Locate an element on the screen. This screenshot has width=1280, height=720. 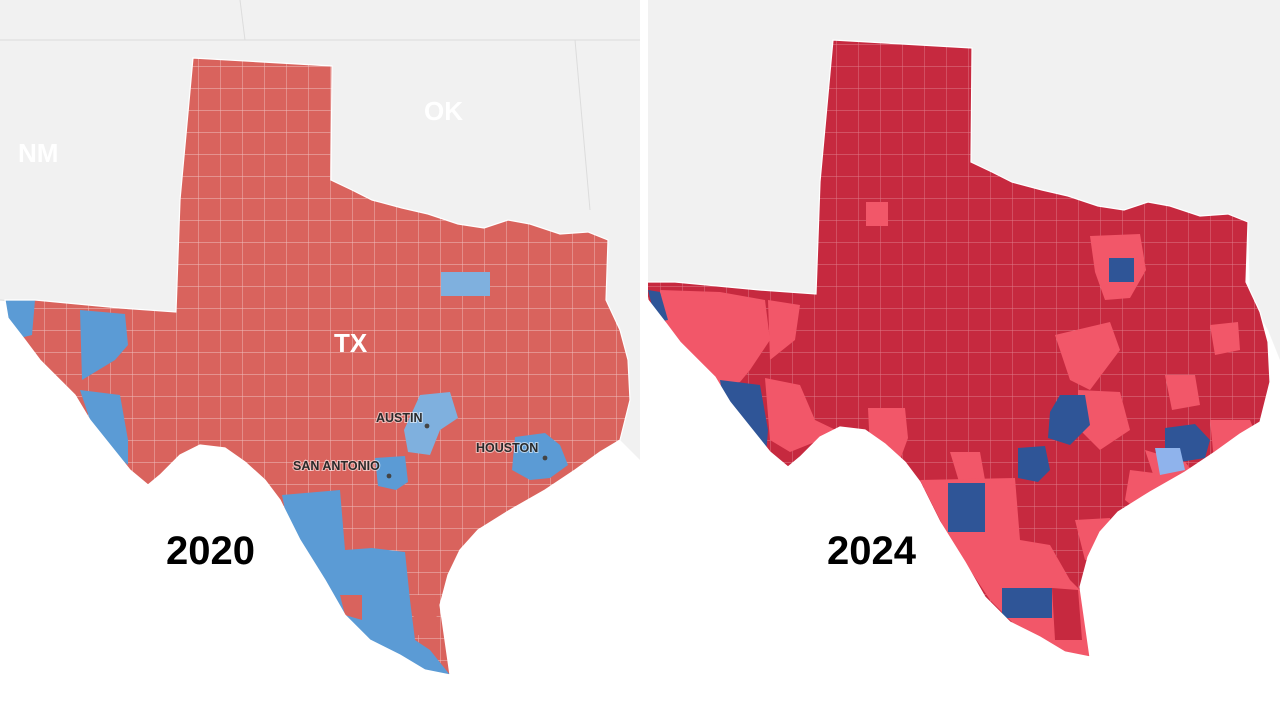
county-lean-dem-fortbend-2024 is located at coordinates (1170, 461).